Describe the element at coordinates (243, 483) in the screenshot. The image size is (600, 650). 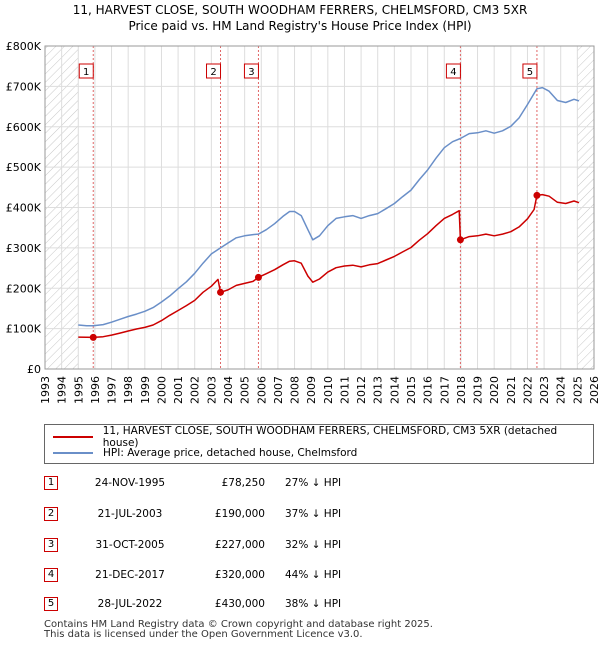
I see `transaction-price: £78,250` at that location.